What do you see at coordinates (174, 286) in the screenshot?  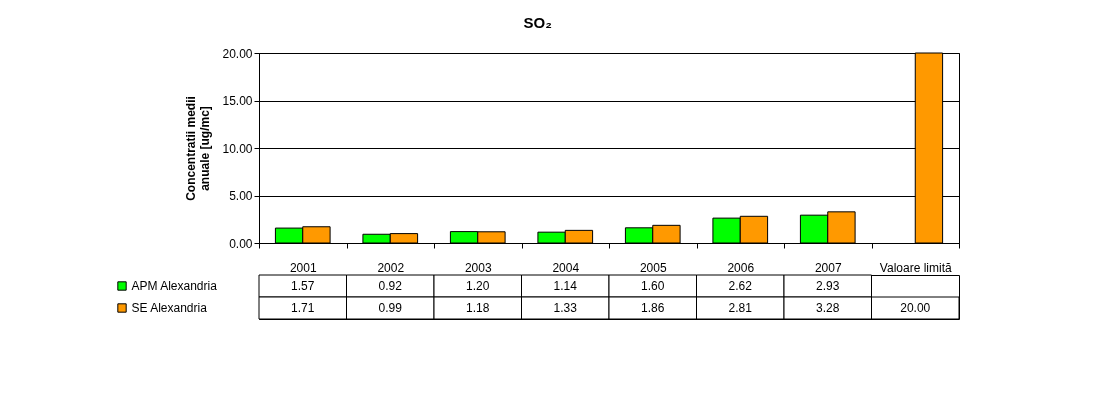 I see `legend-label: APM Alexandria` at bounding box center [174, 286].